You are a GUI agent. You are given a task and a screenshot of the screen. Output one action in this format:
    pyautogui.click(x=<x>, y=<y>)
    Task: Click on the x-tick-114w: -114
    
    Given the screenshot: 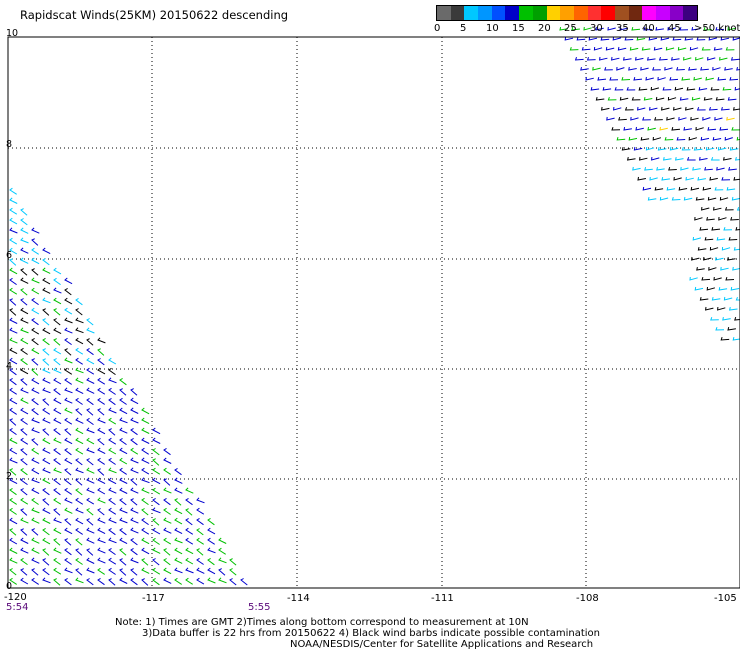 What is the action you would take?
    pyautogui.click(x=298, y=598)
    